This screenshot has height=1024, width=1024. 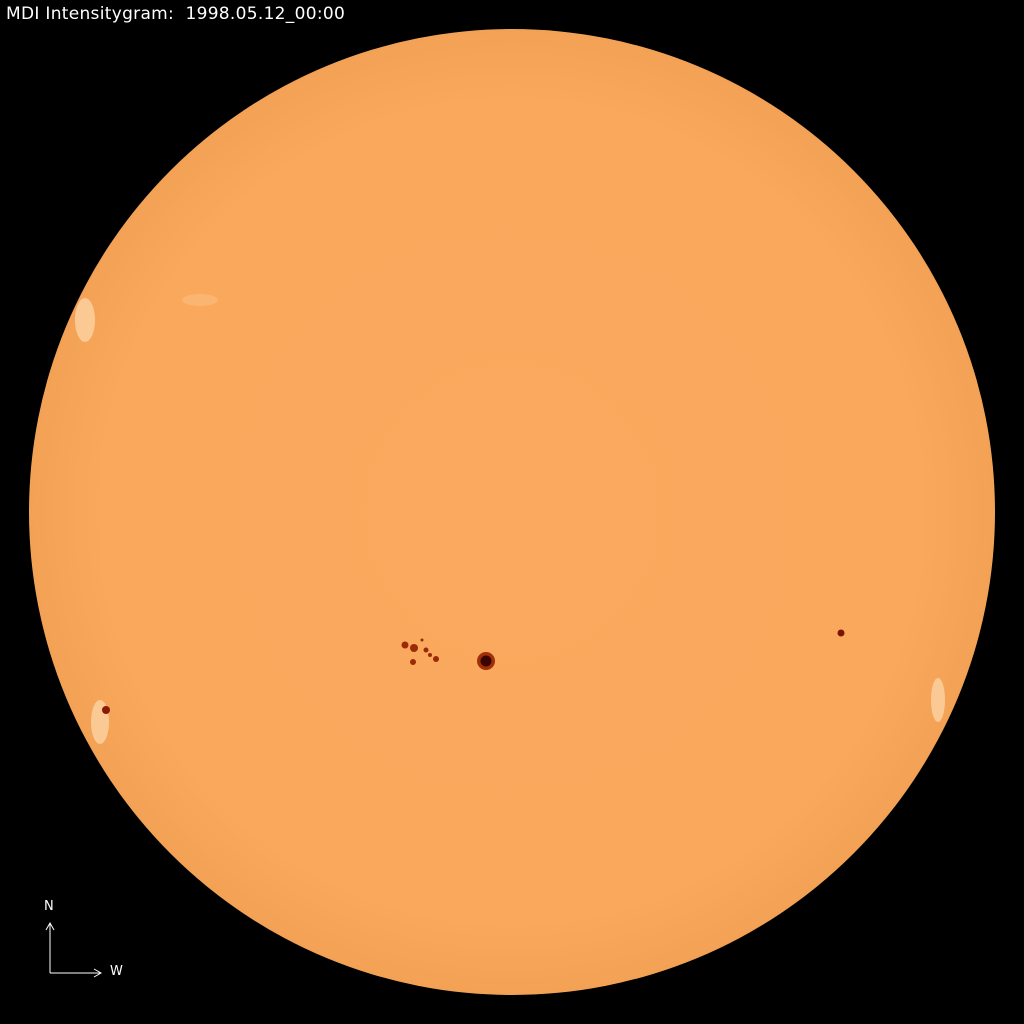 What do you see at coordinates (49, 906) in the screenshot?
I see `north-label: N` at bounding box center [49, 906].